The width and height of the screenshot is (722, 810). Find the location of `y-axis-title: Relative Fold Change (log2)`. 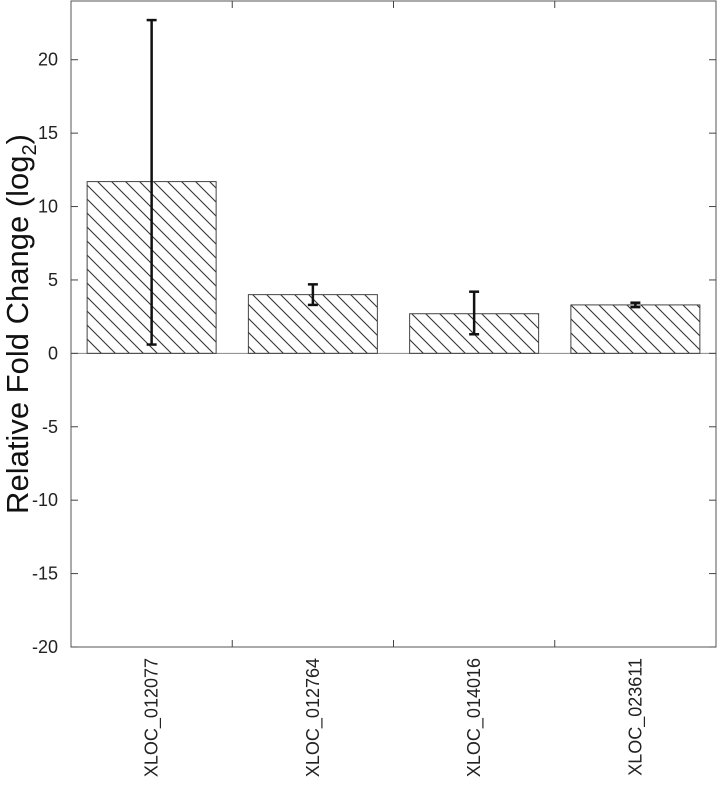

y-axis-title: Relative Fold Change (log2) is located at coordinates (20, 324).